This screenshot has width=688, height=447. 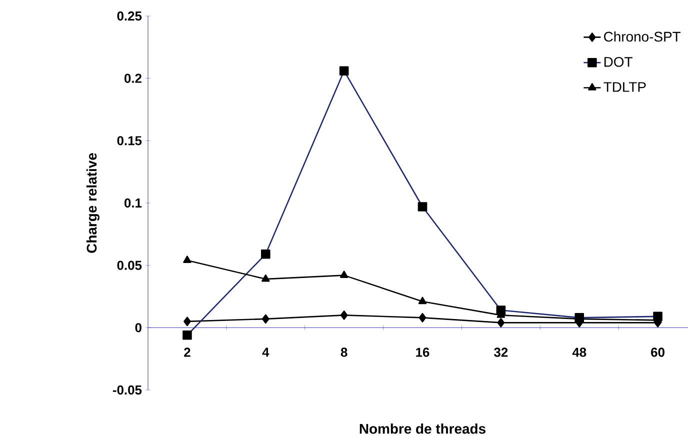 I want to click on legend-label: DOT, so click(x=618, y=61).